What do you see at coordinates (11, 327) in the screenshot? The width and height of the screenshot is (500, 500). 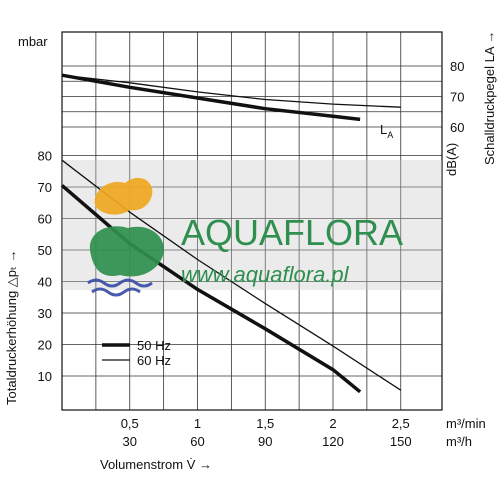 I see `left-axis-title: Totaldruckerhöhung △pₜ →` at bounding box center [11, 327].